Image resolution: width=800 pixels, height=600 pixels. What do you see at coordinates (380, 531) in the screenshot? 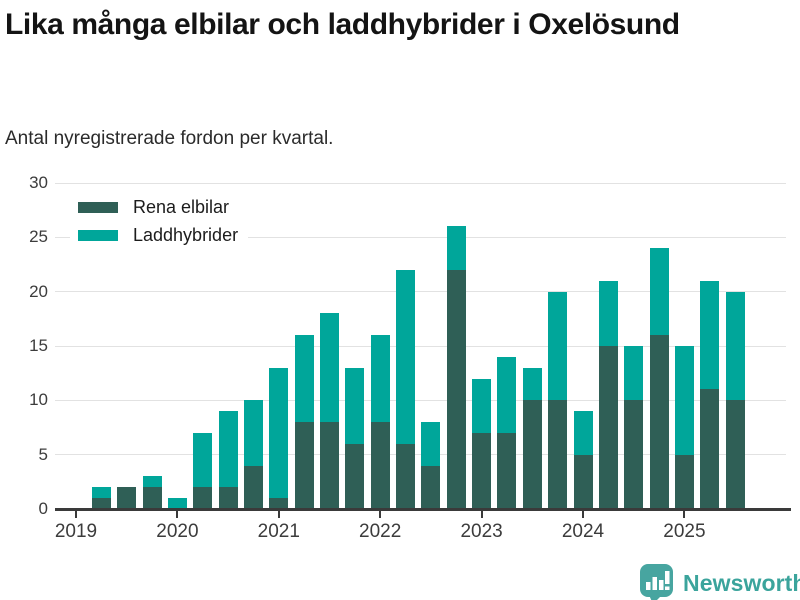
I see `x-axis-label-2022: 2022` at bounding box center [380, 531].